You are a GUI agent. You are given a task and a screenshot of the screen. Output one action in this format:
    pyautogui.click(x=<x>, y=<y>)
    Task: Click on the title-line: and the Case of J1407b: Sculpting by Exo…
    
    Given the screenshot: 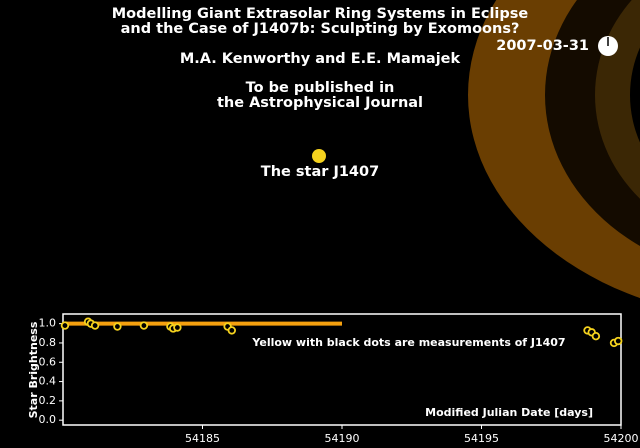 What is the action you would take?
    pyautogui.click(x=320, y=29)
    